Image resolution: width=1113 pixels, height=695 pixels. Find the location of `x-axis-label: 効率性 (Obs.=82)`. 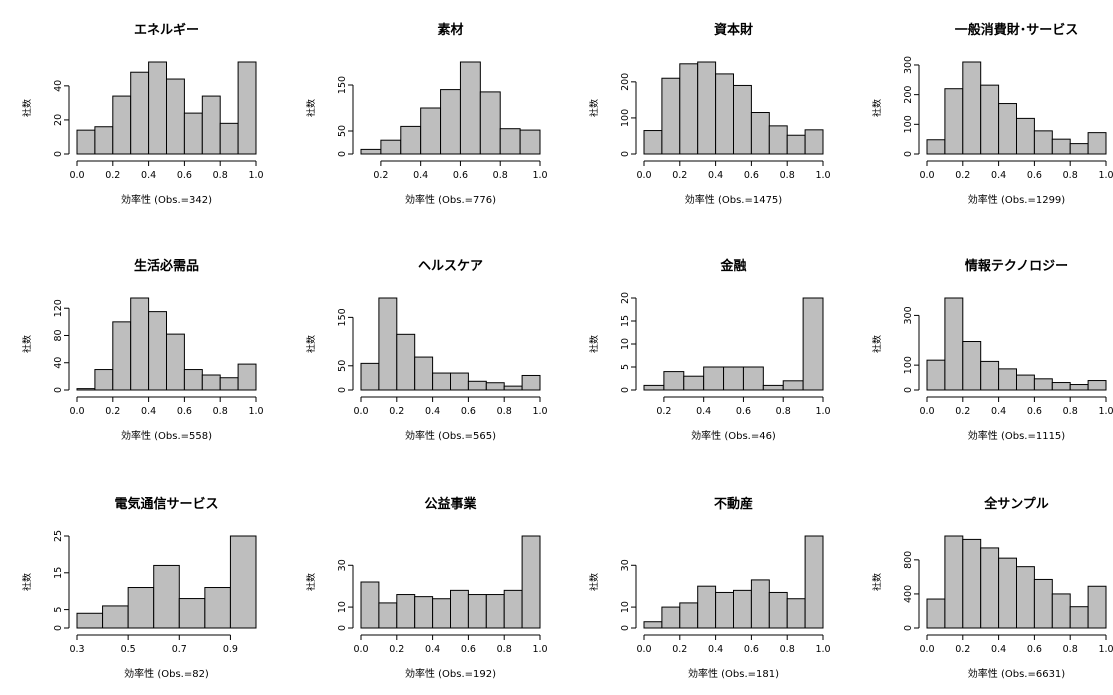

x-axis-label: 効率性 (Obs.=82) is located at coordinates (166, 673).